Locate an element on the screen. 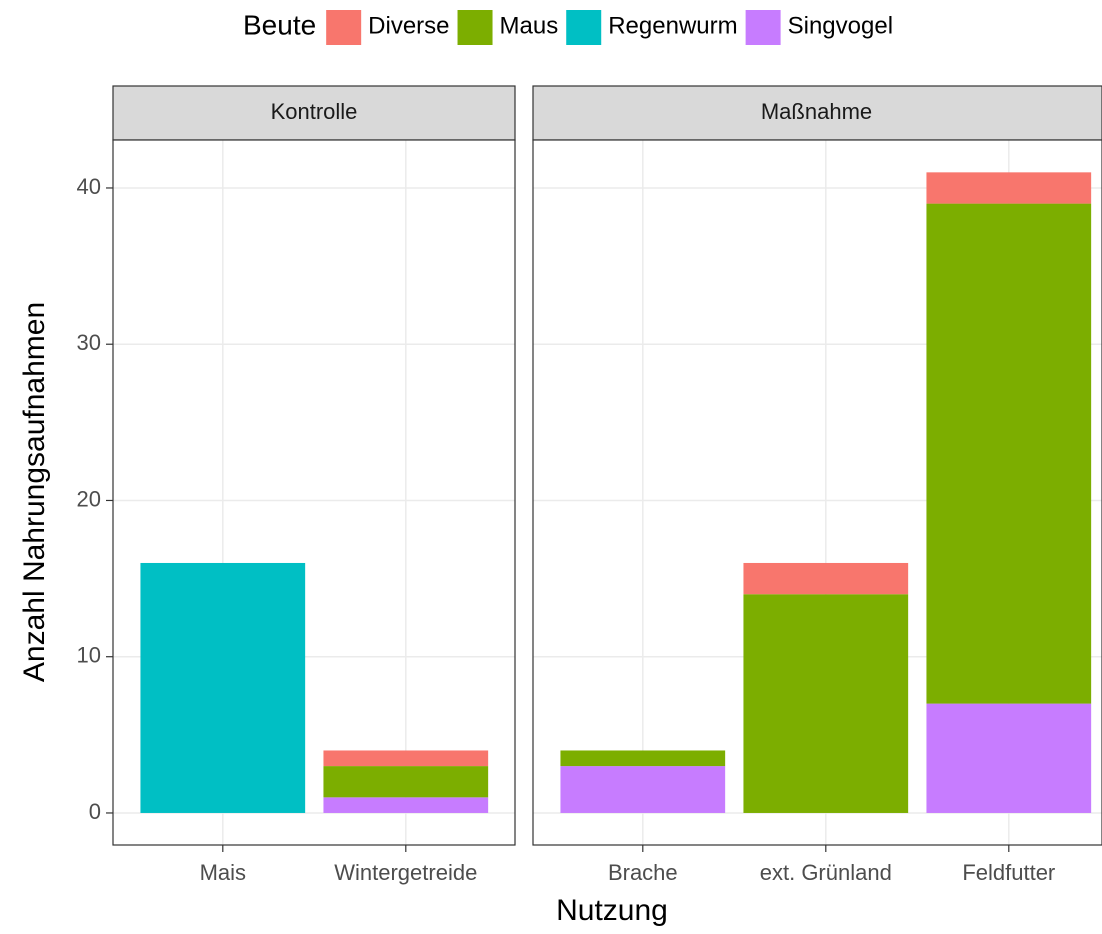 The image size is (1102, 934). x-tick-label: ext. Grünland is located at coordinates (826, 872).